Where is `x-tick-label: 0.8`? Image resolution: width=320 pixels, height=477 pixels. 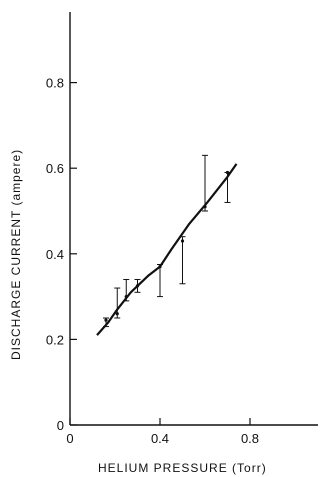
x-tick-label: 0.8 is located at coordinates (250, 438).